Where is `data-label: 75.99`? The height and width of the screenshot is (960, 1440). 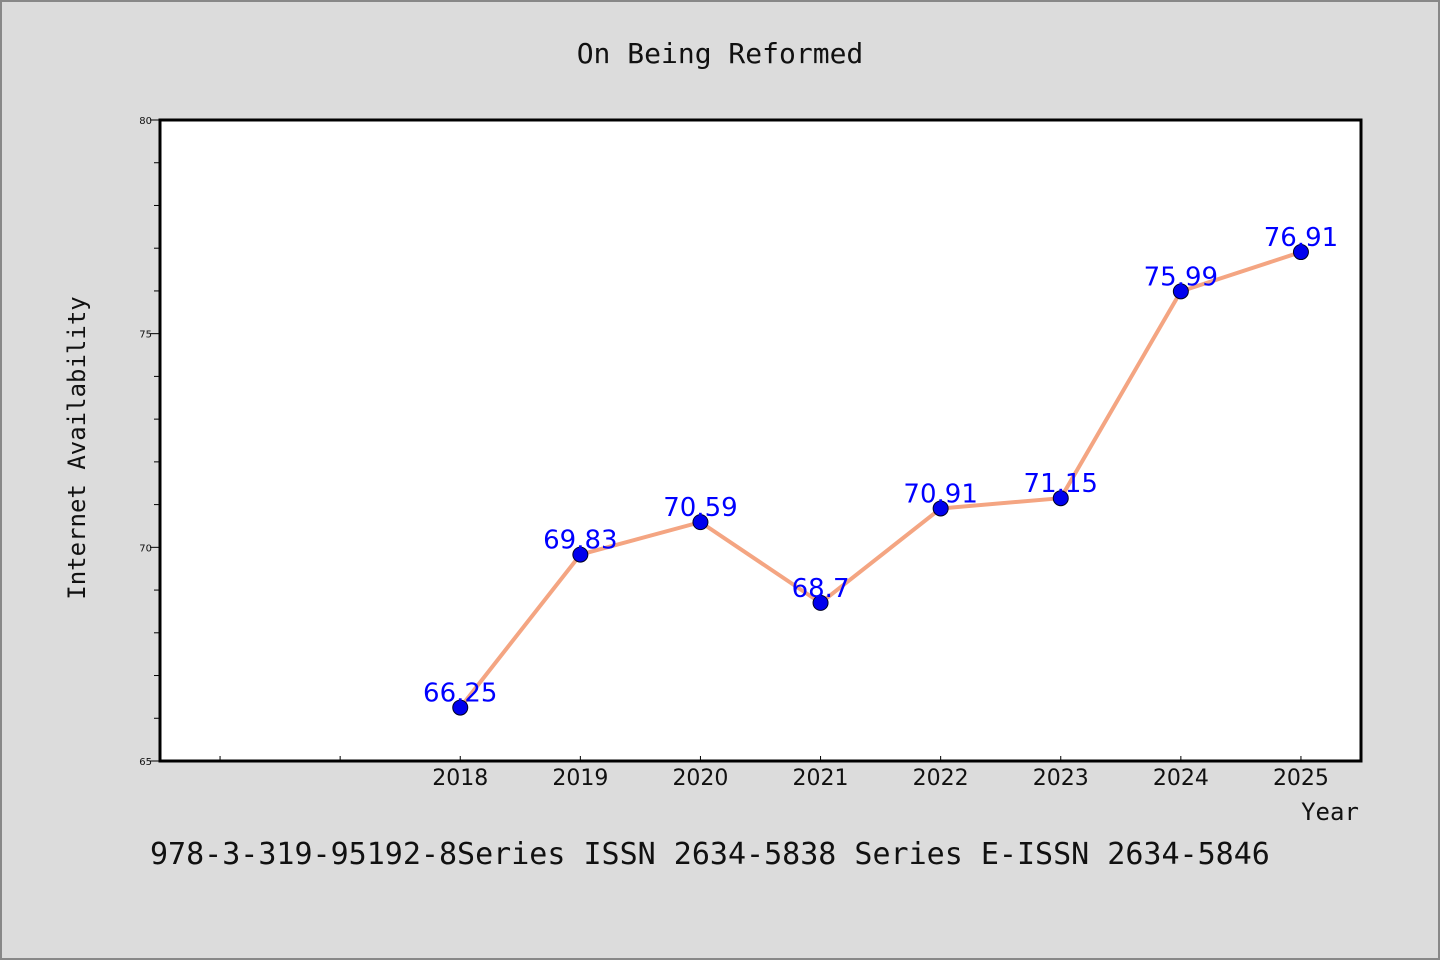
data-label: 75.99 is located at coordinates (1181, 277).